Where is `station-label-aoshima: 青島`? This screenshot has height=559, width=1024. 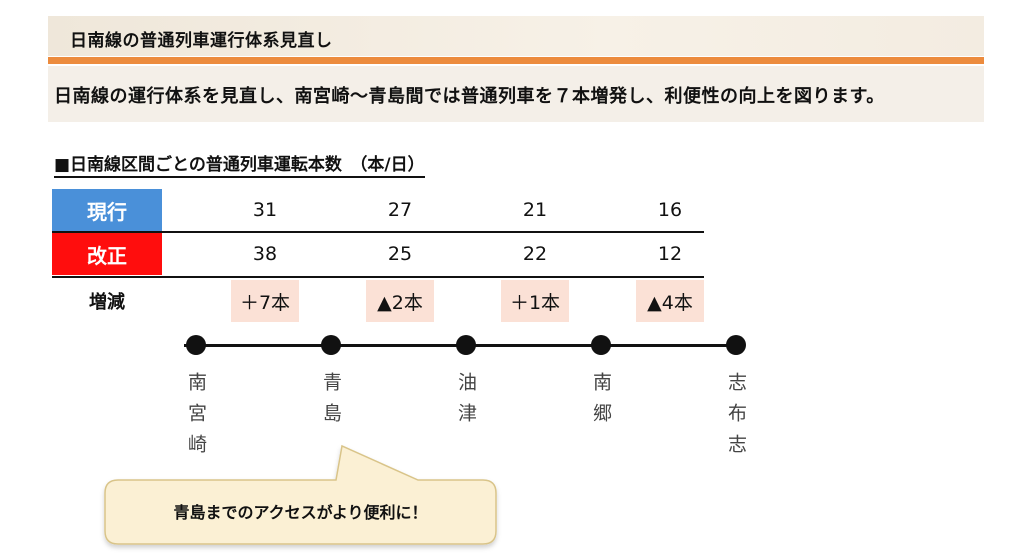 station-label-aoshima: 青島 is located at coordinates (331, 403).